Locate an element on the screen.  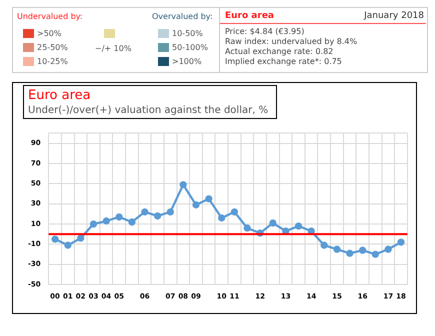
category-label: 10-25% is located at coordinates (52, 61).